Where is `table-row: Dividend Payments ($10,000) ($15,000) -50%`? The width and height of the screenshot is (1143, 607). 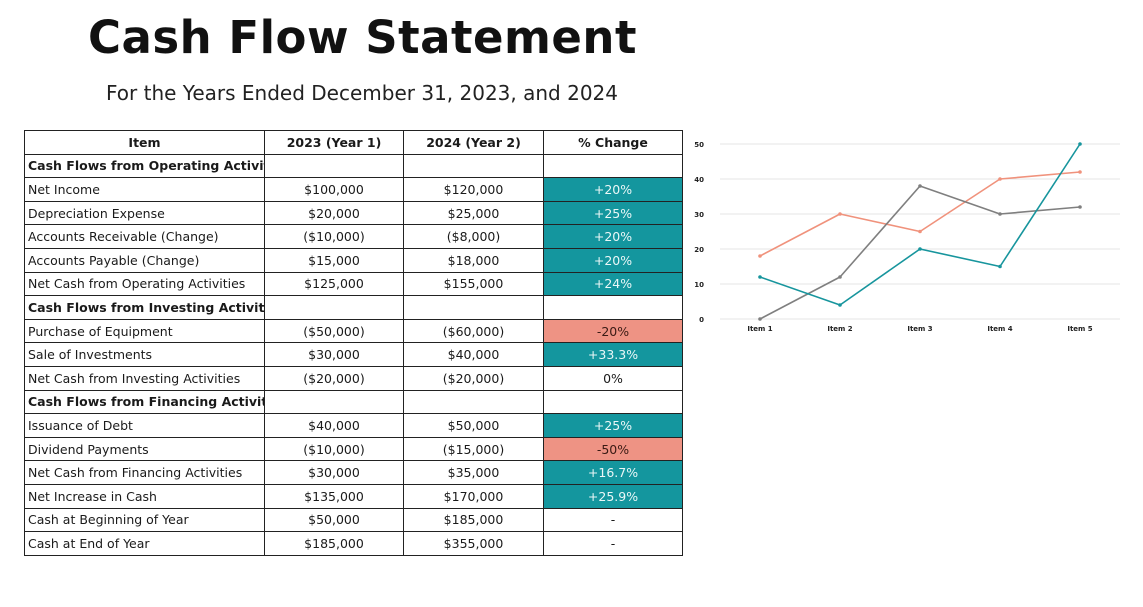
table-row: Dividend Payments ($10,000) ($15,000) -50% is located at coordinates (353, 449).